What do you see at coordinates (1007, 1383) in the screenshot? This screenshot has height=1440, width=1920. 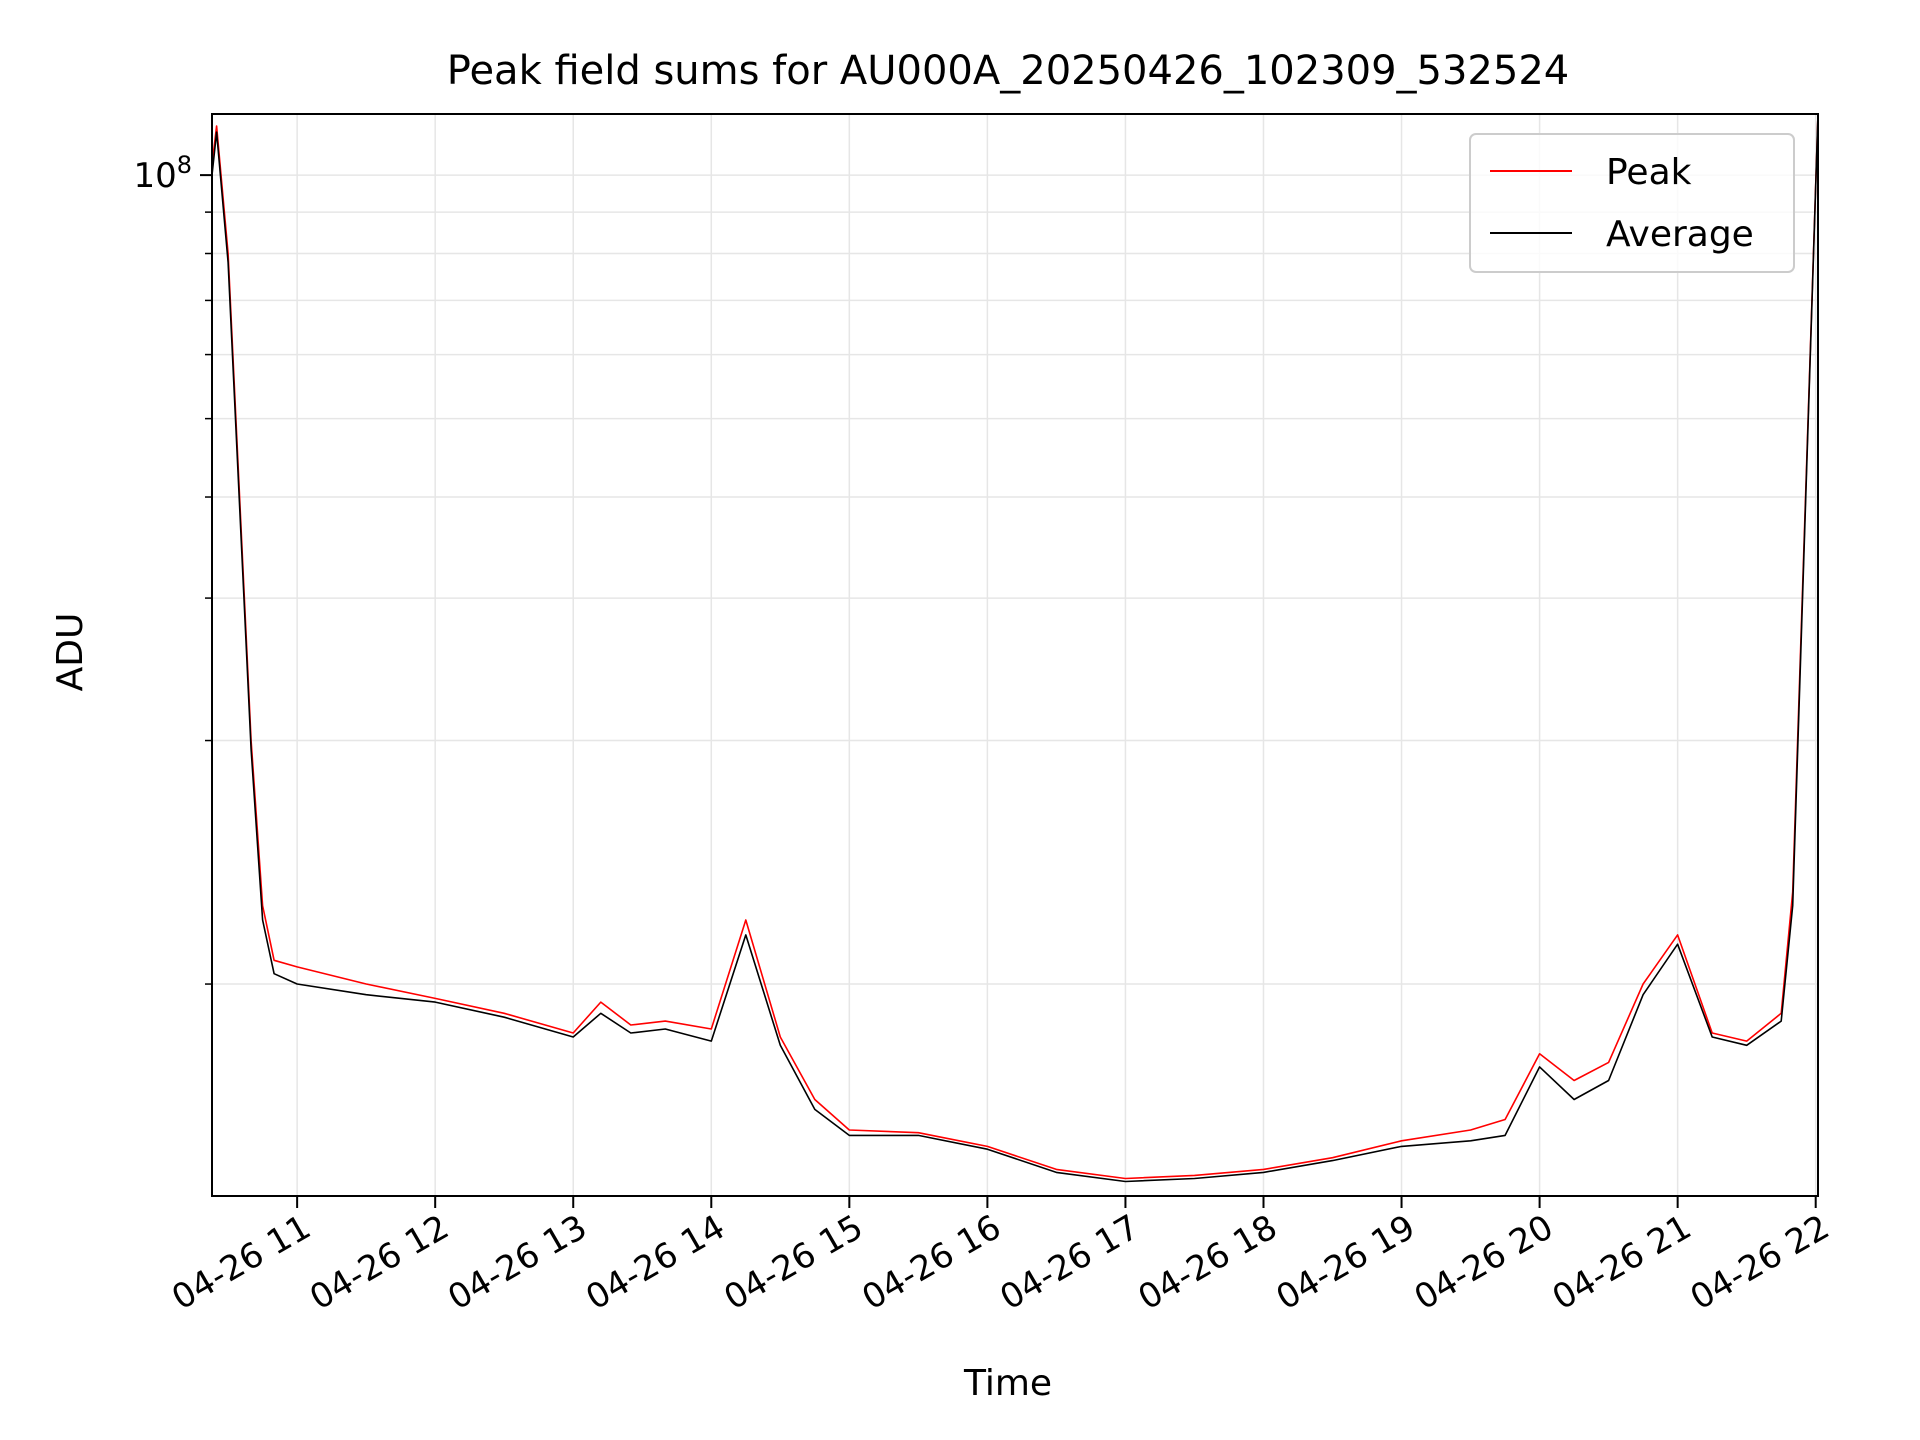 I see `x-axis-label: Time` at bounding box center [1007, 1383].